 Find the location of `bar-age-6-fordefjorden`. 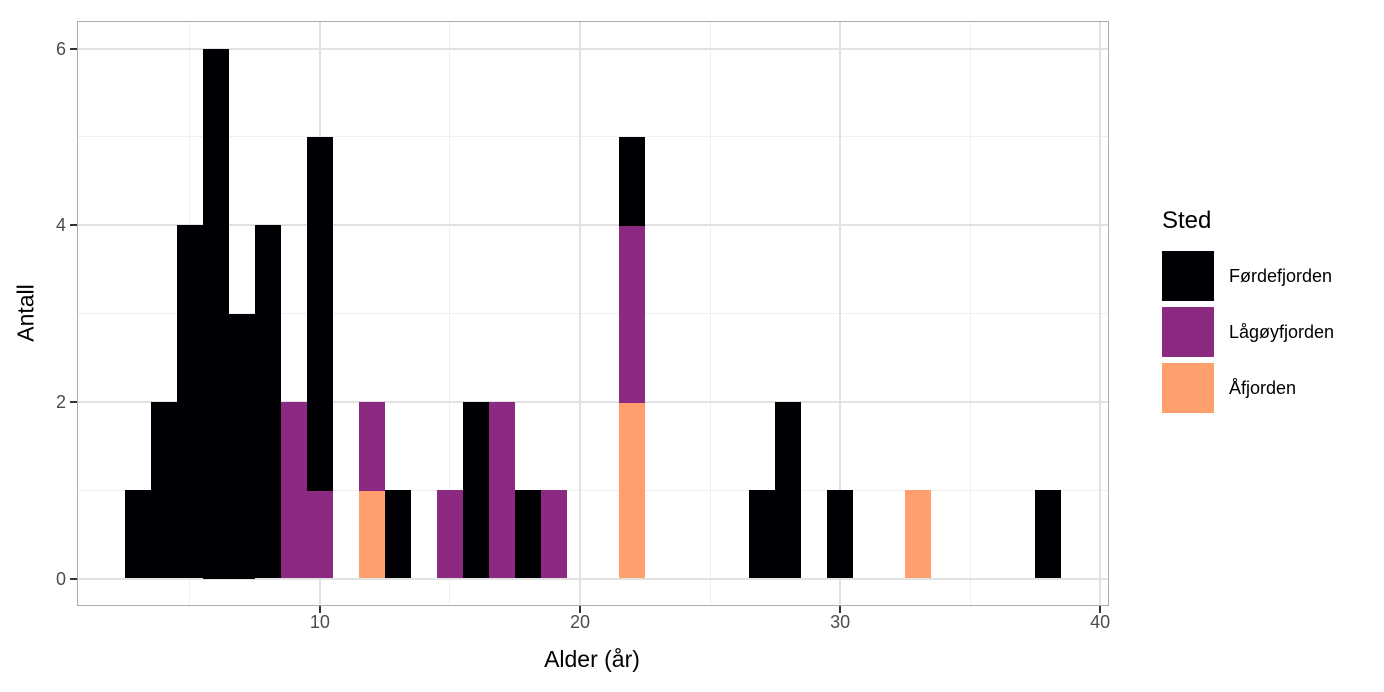

bar-age-6-fordefjorden is located at coordinates (216, 313).